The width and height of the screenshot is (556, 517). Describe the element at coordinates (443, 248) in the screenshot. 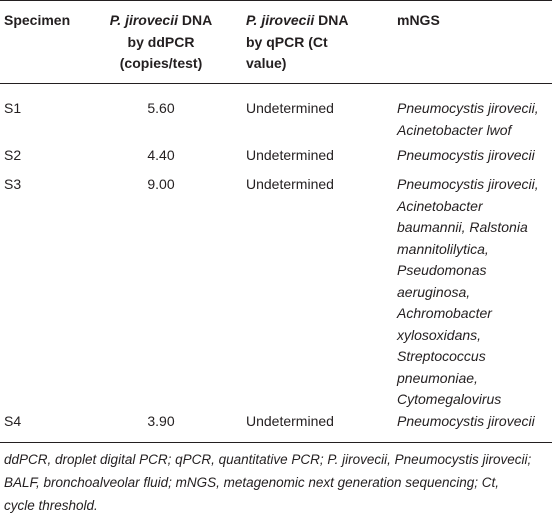

I see `mngs-line: mannitolilytica,` at that location.